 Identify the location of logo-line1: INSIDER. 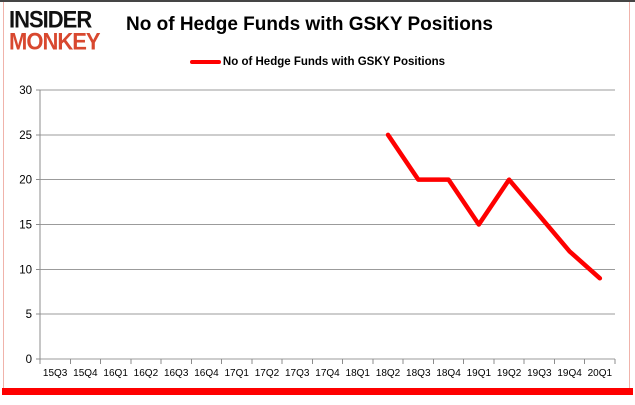
(50, 19).